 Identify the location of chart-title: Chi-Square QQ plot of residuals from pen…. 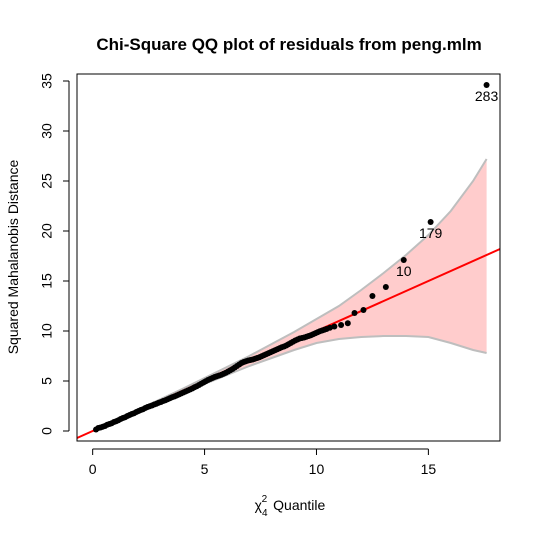
(288, 44).